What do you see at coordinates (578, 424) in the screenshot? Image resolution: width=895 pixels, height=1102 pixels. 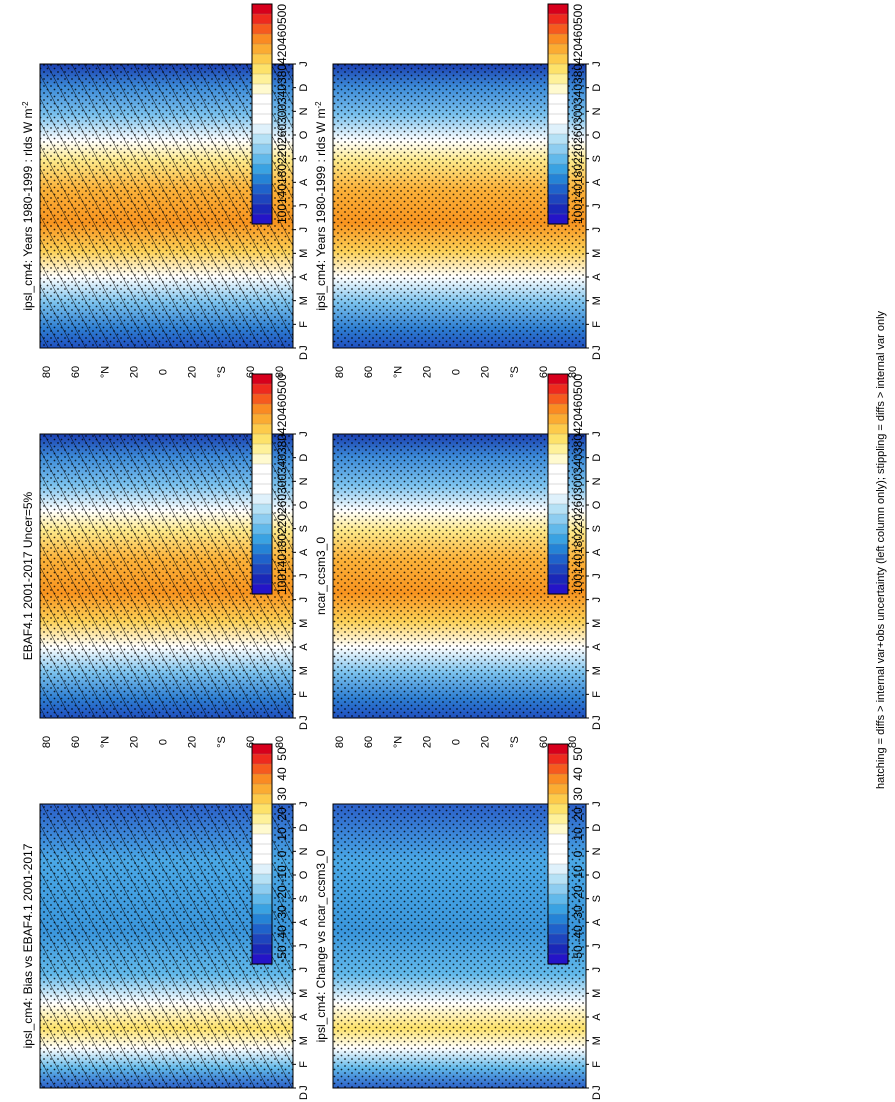 I see `colorbar-label: 420` at bounding box center [578, 424].